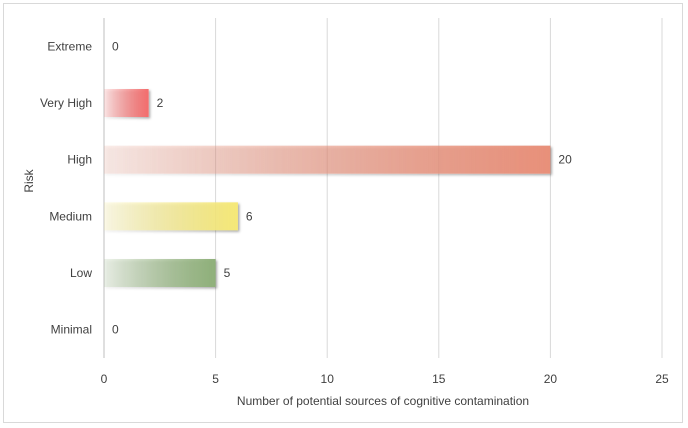 This screenshot has width=688, height=428. What do you see at coordinates (66, 187) in the screenshot?
I see `category-labels: Extreme Very High High Medium Low Minimal` at bounding box center [66, 187].